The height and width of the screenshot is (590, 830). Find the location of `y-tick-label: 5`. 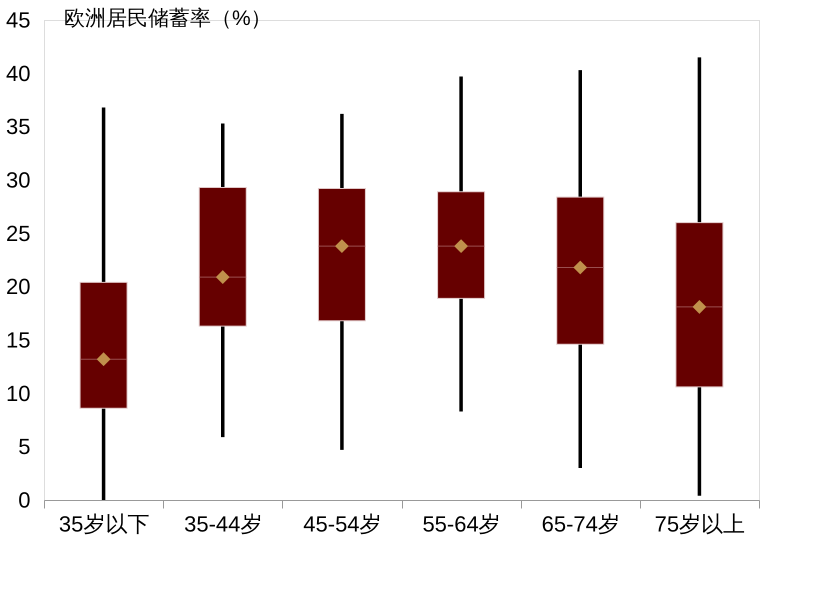

y-tick-label: 5 is located at coordinates (24, 447).